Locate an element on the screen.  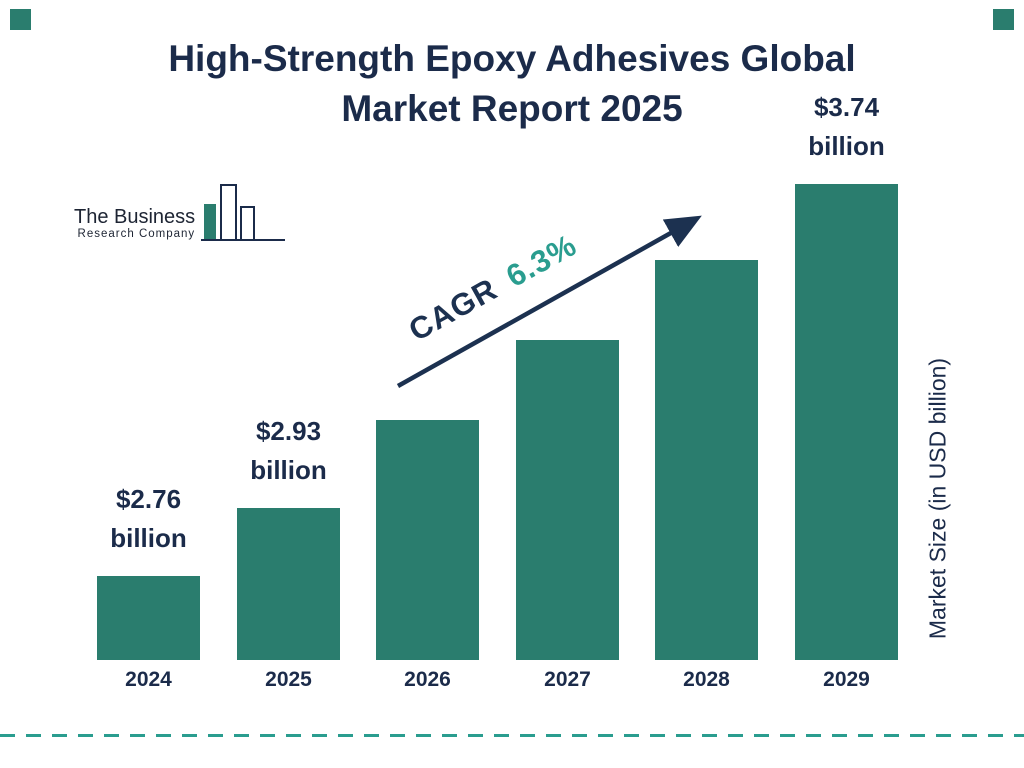
company-logo-subname: Research Company is located at coordinates (136, 234).